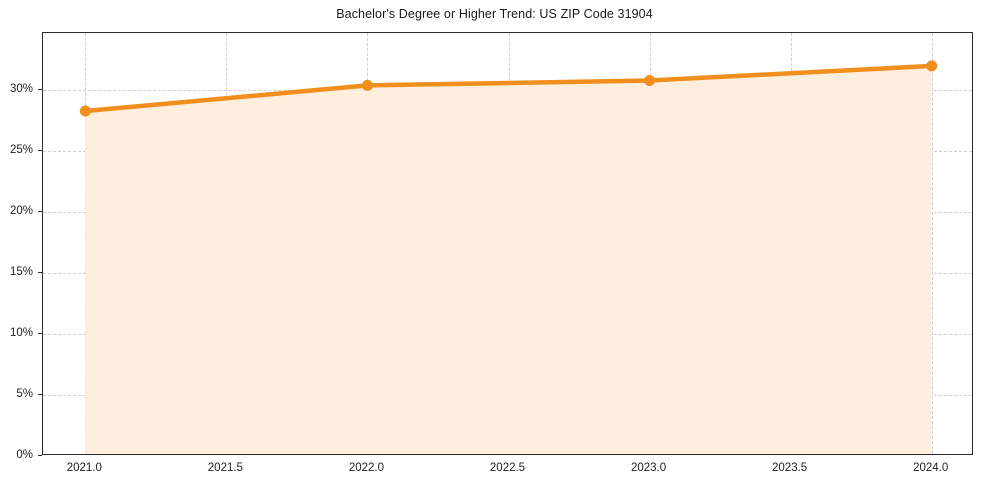 The image size is (989, 490). What do you see at coordinates (366, 468) in the screenshot?
I see `x-axis-tick-label: 2022.0` at bounding box center [366, 468].